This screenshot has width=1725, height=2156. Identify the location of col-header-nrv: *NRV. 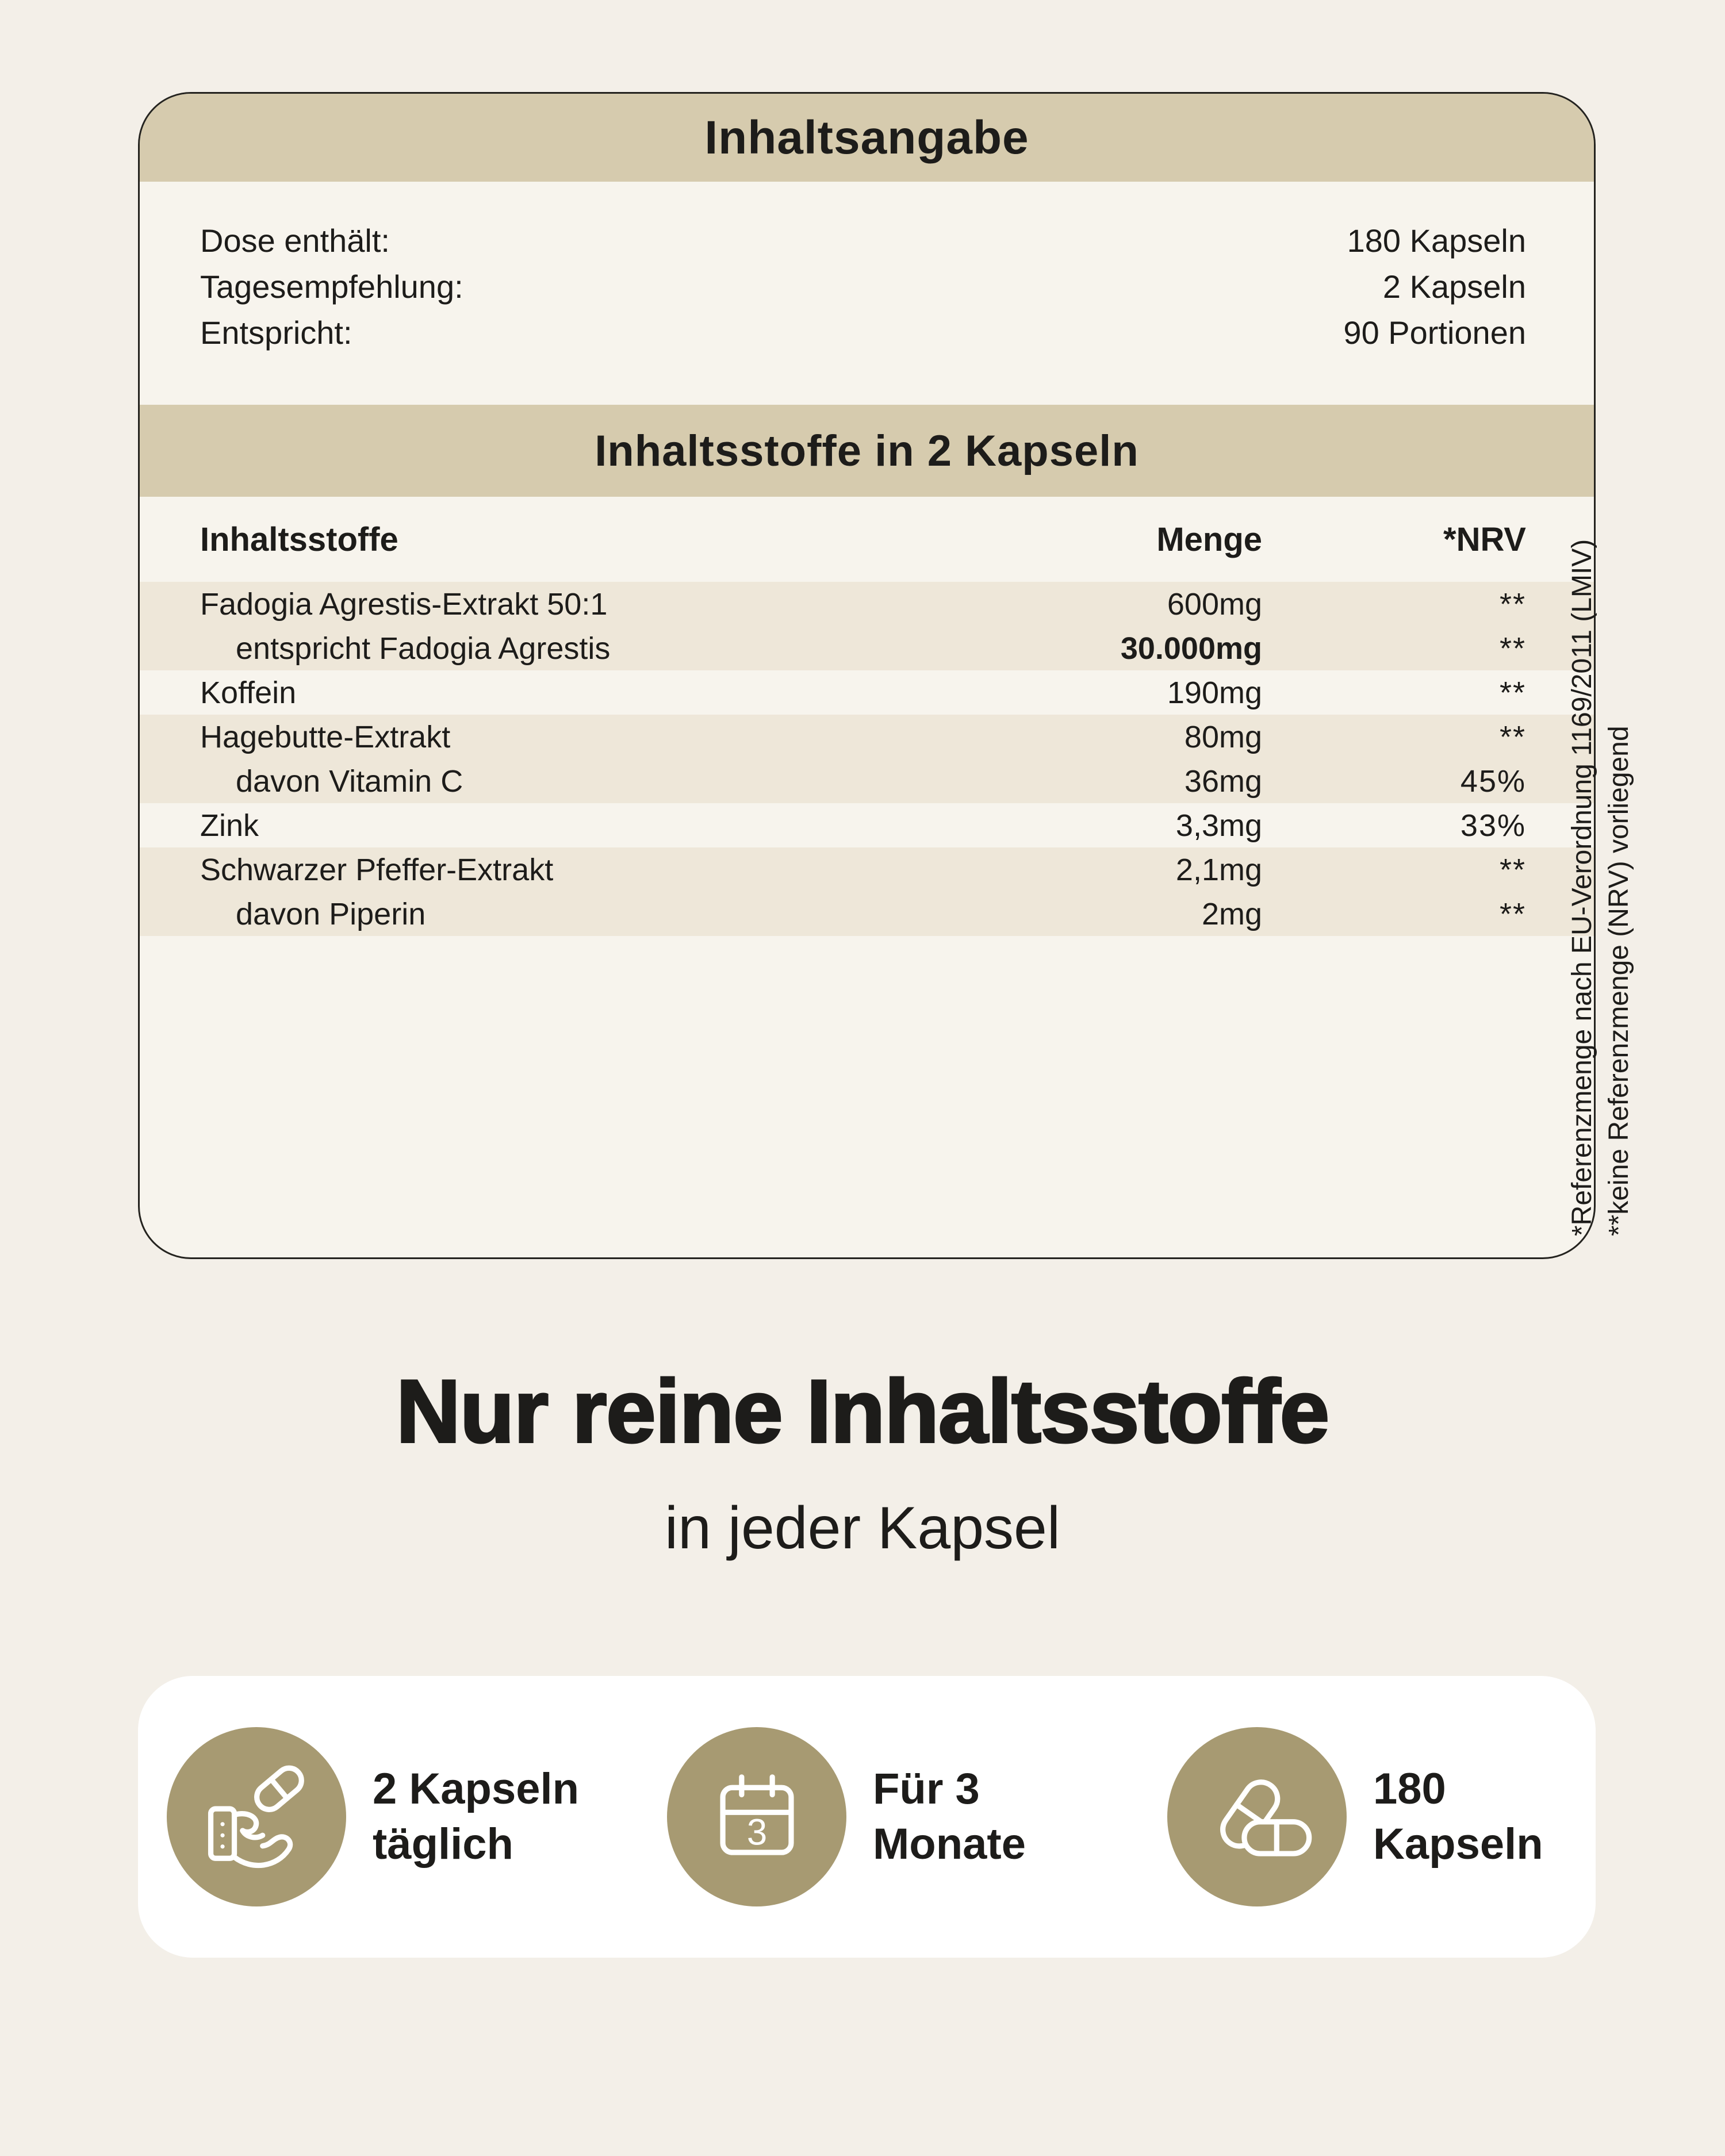
(1484, 539).